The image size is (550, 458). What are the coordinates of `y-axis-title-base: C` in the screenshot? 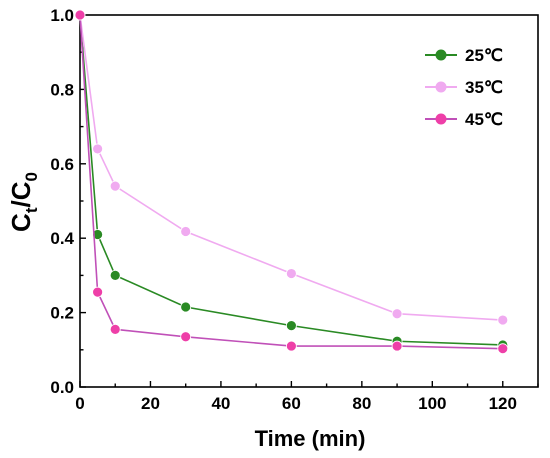 It's located at (21, 222).